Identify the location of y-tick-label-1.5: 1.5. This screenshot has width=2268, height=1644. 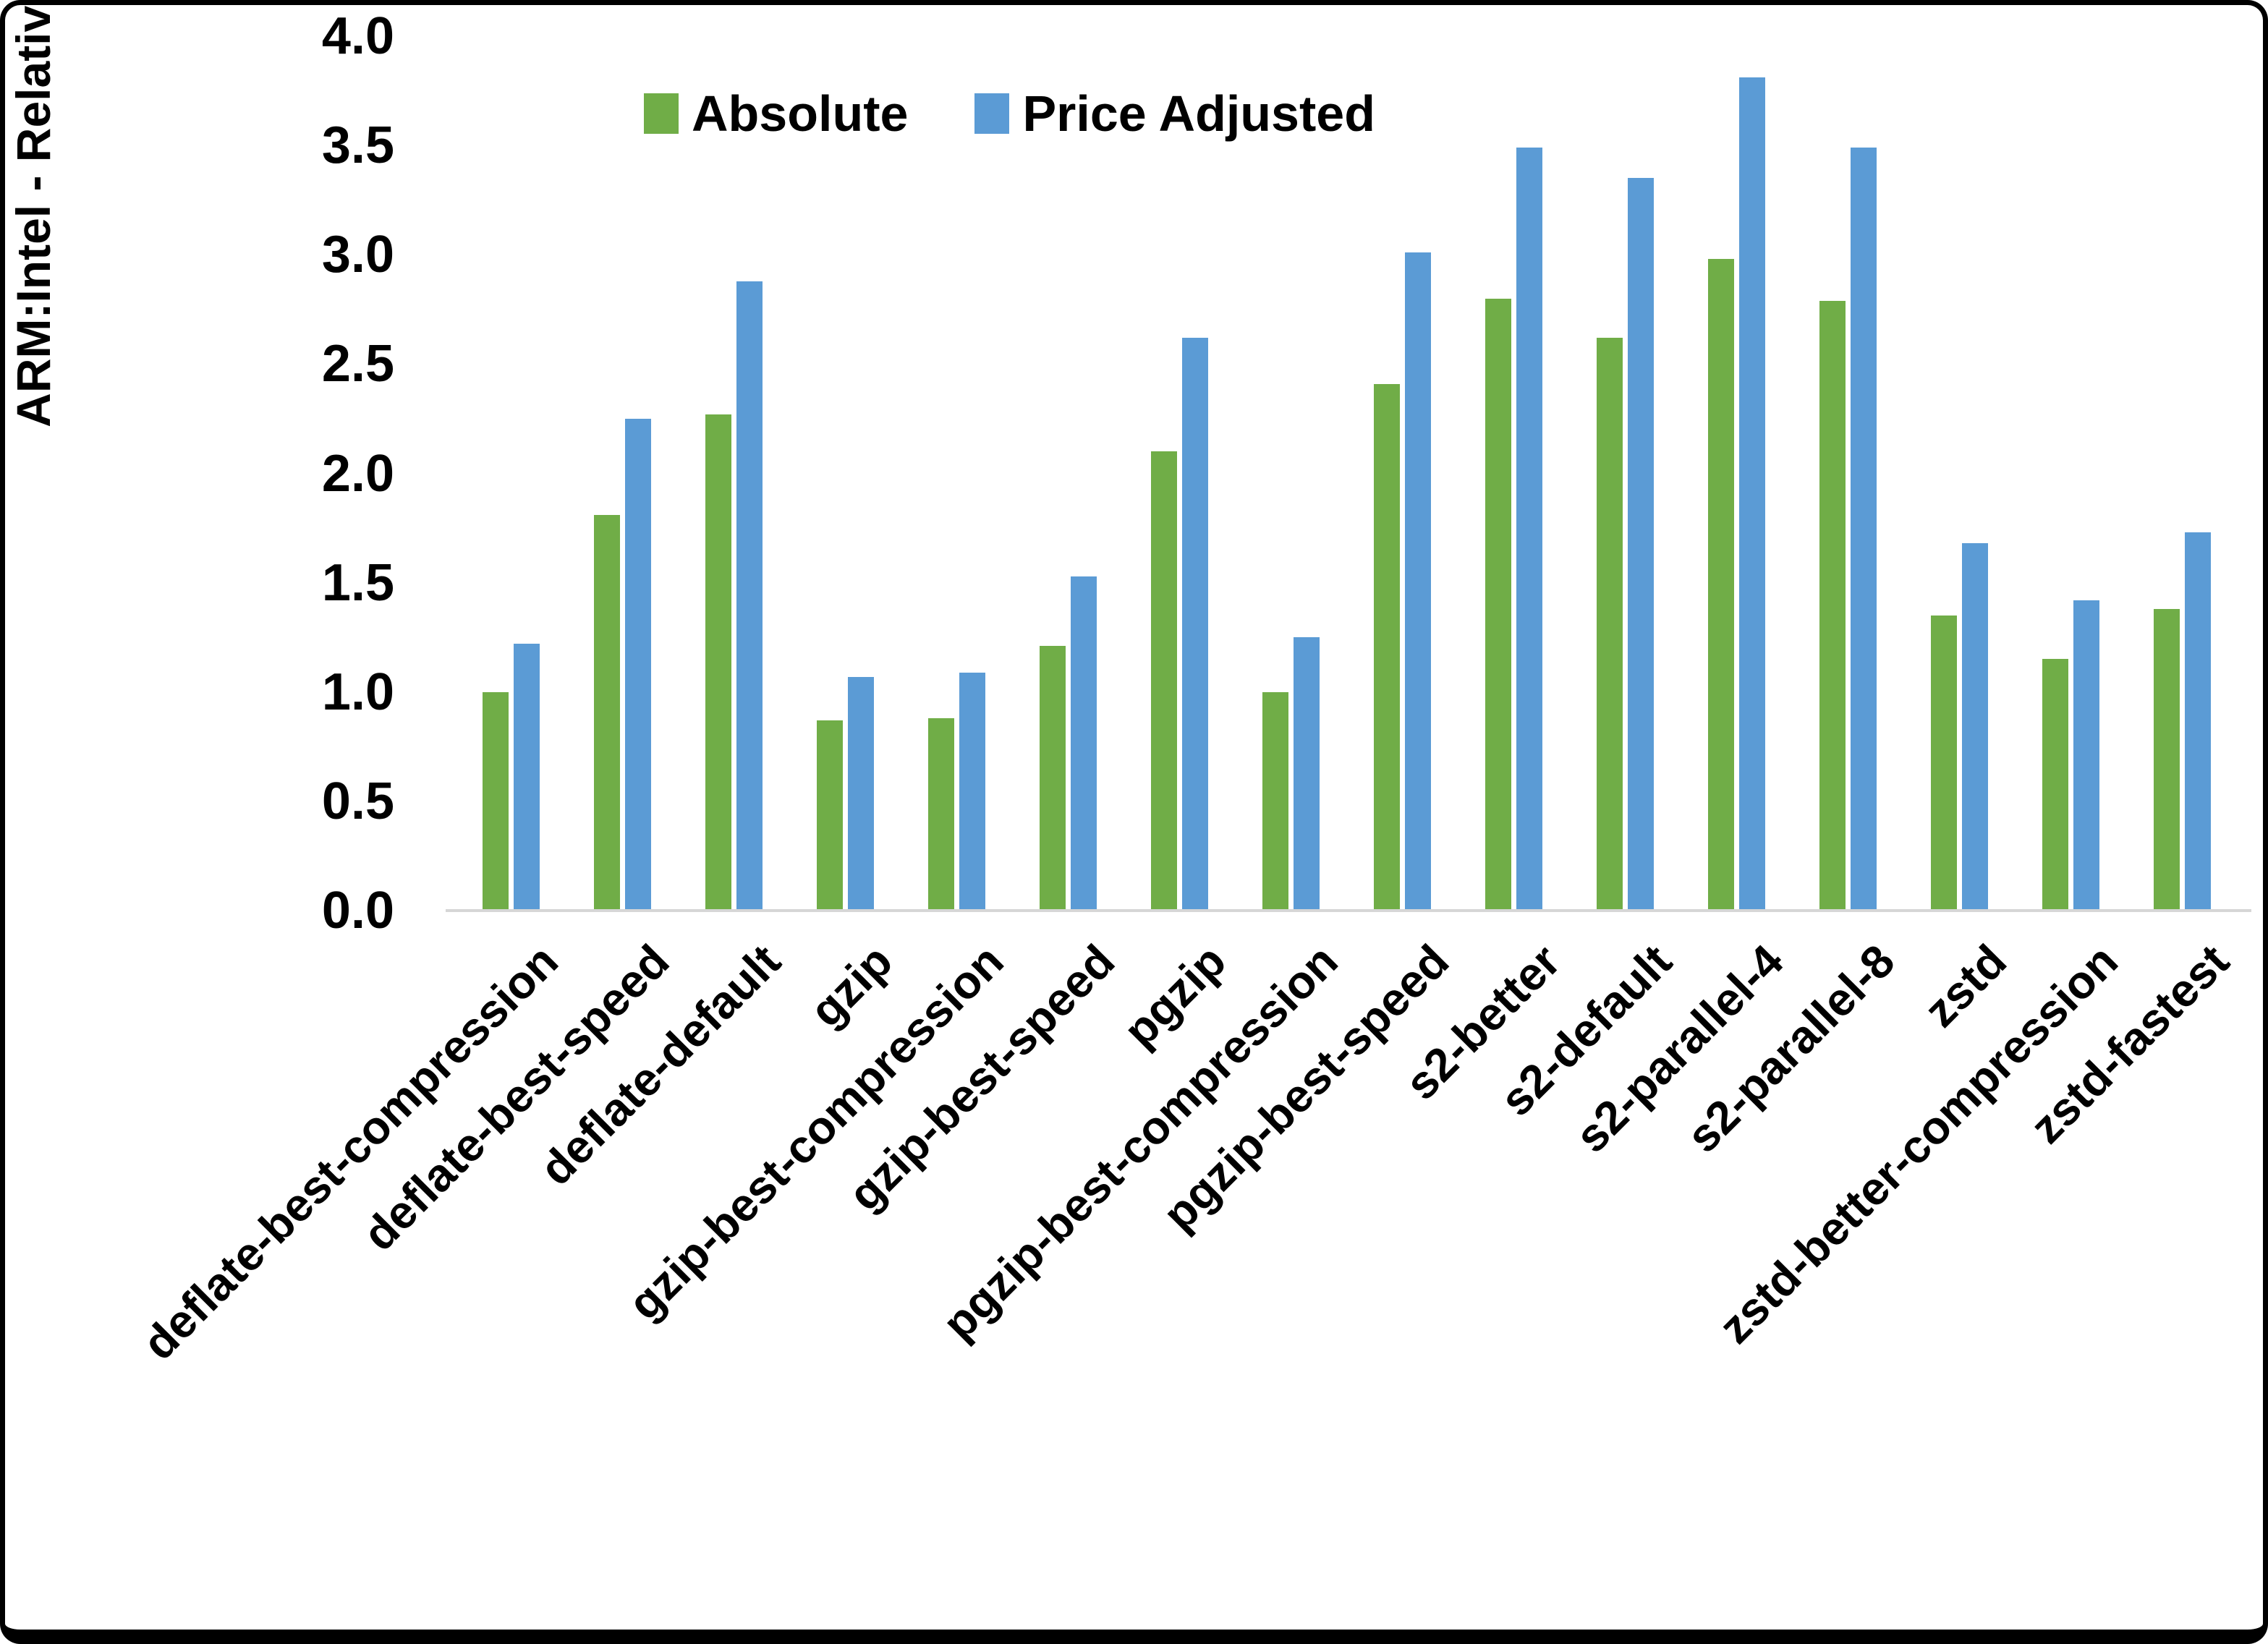
(357, 582).